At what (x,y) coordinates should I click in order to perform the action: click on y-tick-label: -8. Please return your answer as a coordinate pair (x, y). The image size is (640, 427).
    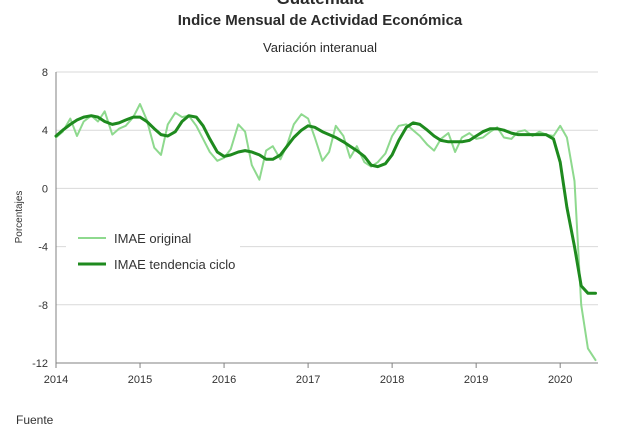
    Looking at the image, I should click on (43, 306).